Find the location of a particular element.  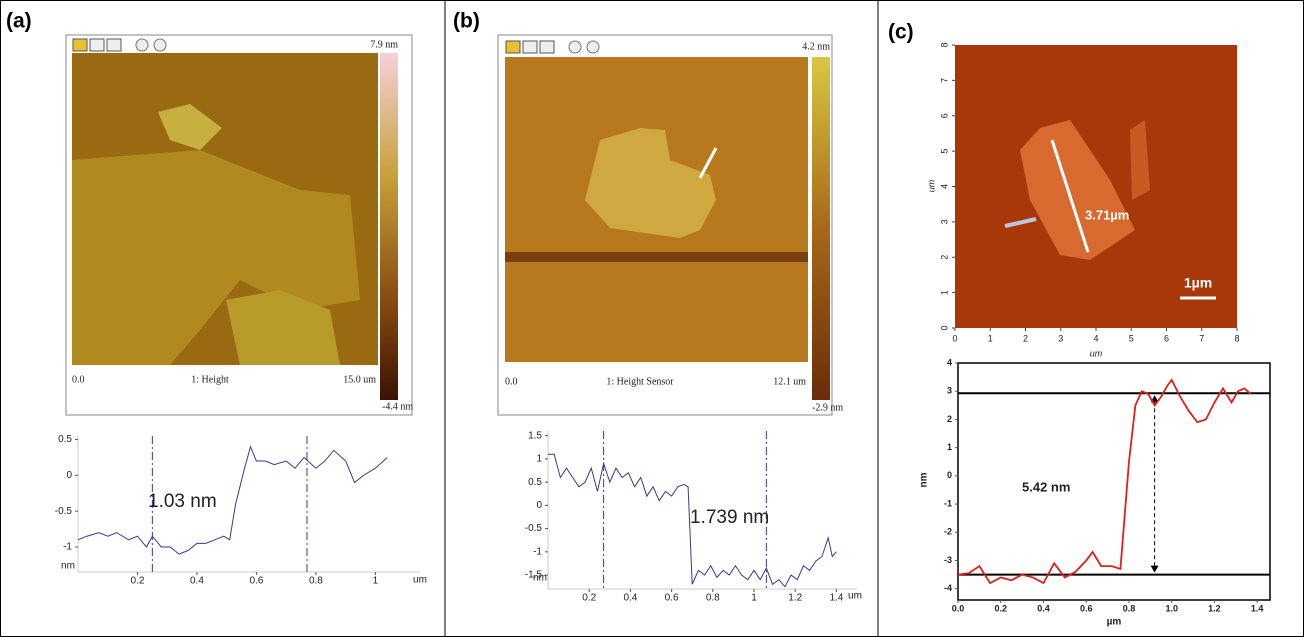

y-tick-label: -2 is located at coordinates (948, 532).